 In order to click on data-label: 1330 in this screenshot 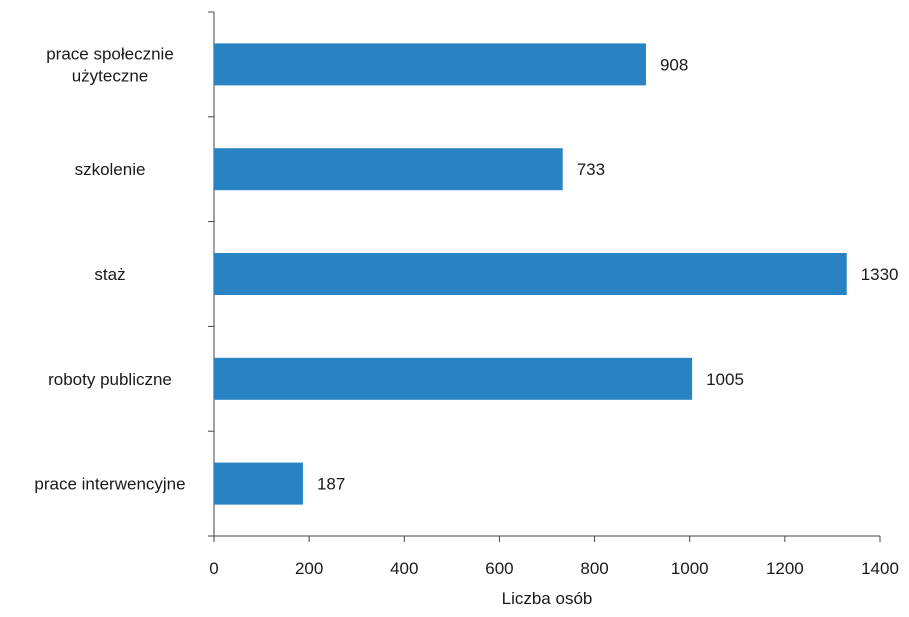, I will do `click(880, 274)`.